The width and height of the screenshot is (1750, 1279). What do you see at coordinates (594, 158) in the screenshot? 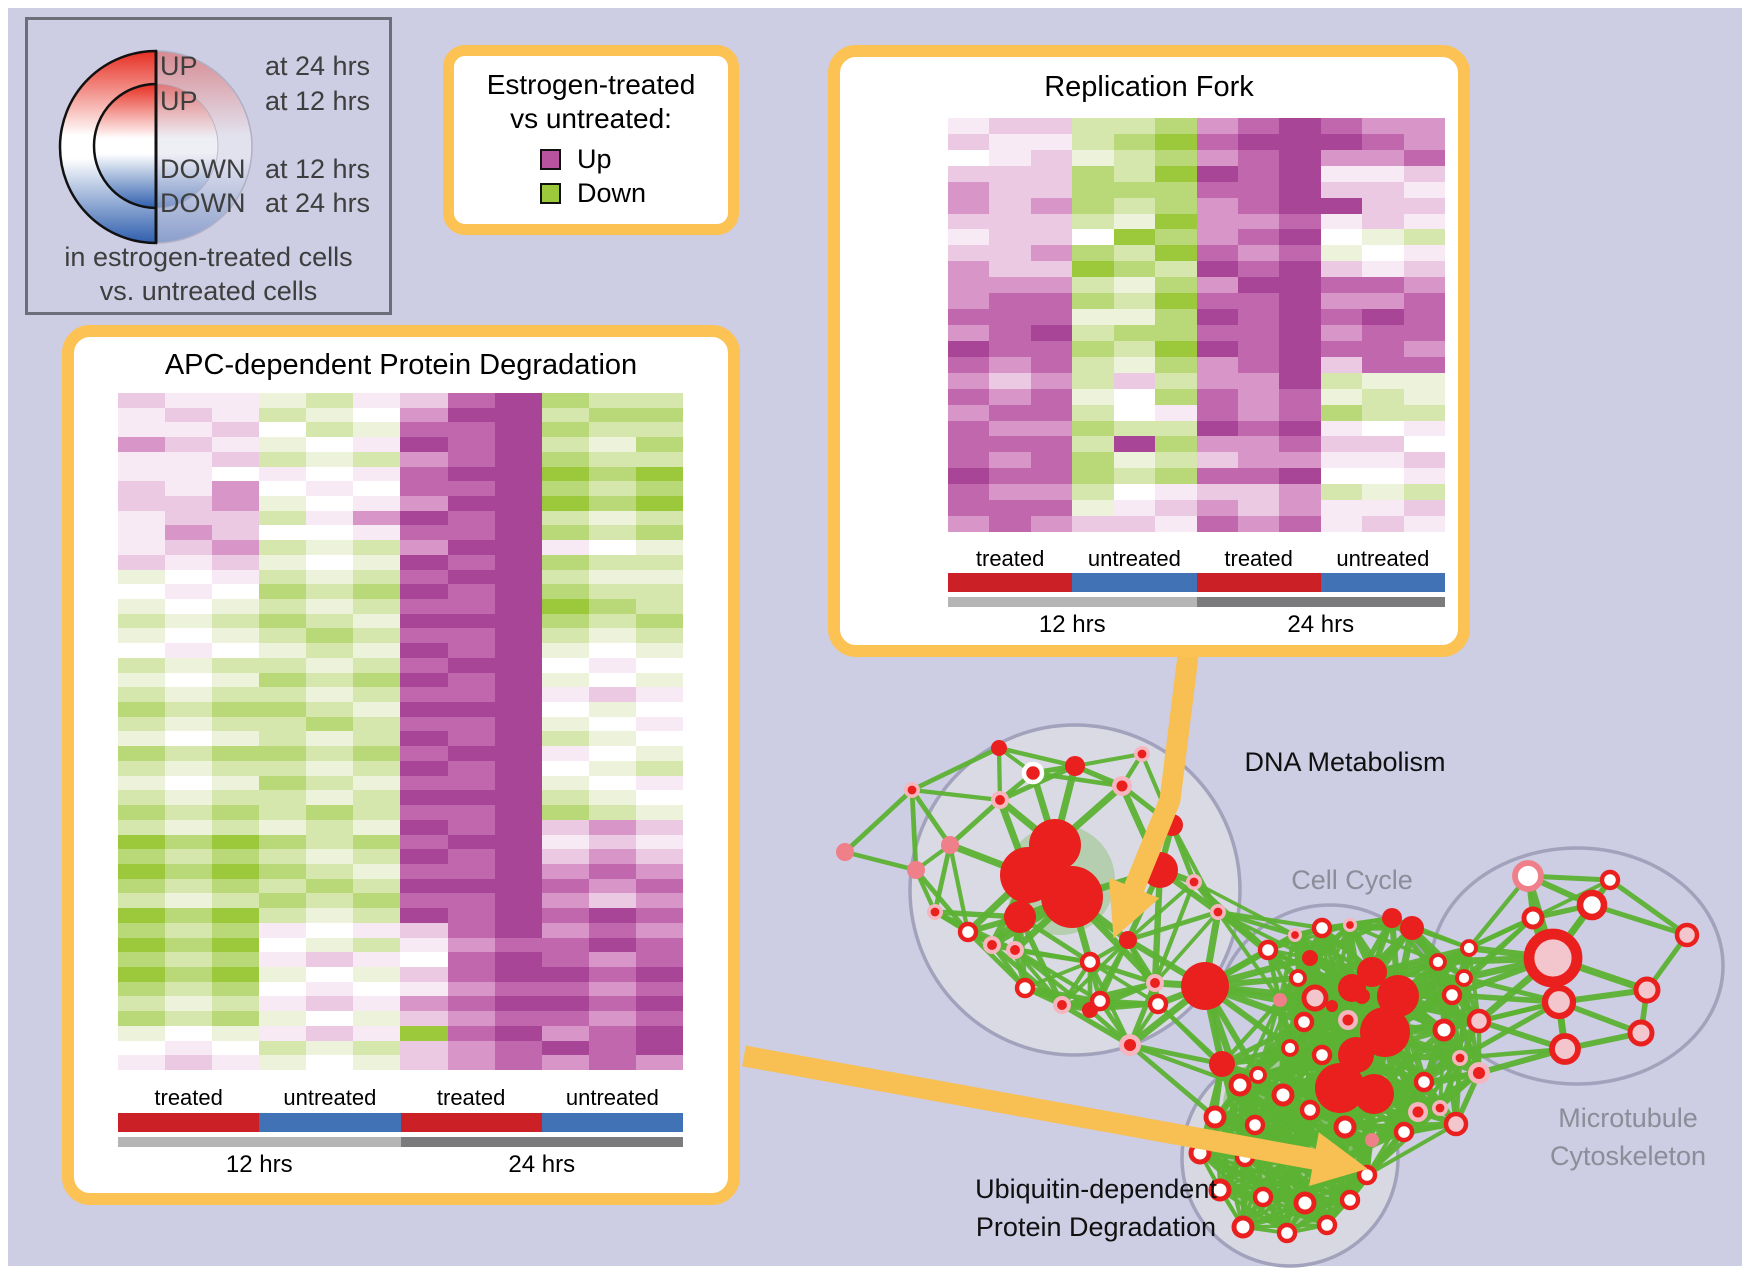
I see `up-label: Up` at bounding box center [594, 158].